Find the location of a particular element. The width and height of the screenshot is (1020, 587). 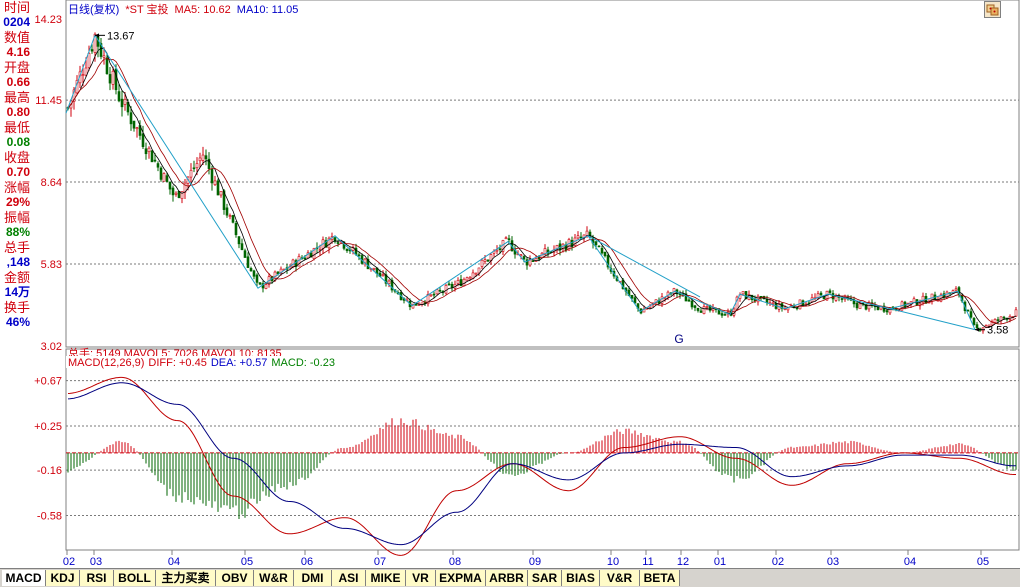

tab-mike: MIKE is located at coordinates (386, 578).